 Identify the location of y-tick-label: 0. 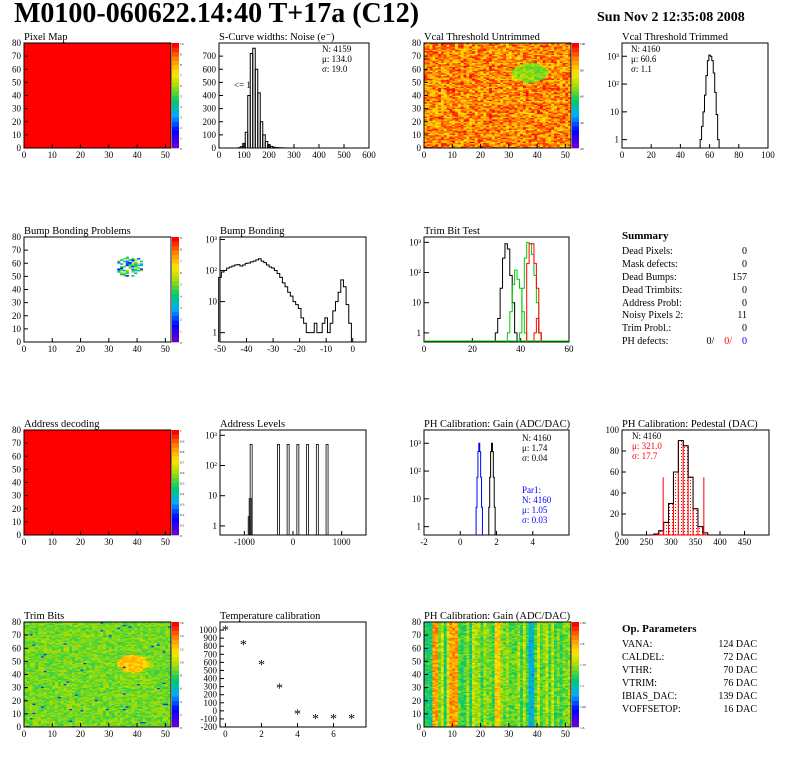
(214, 148).